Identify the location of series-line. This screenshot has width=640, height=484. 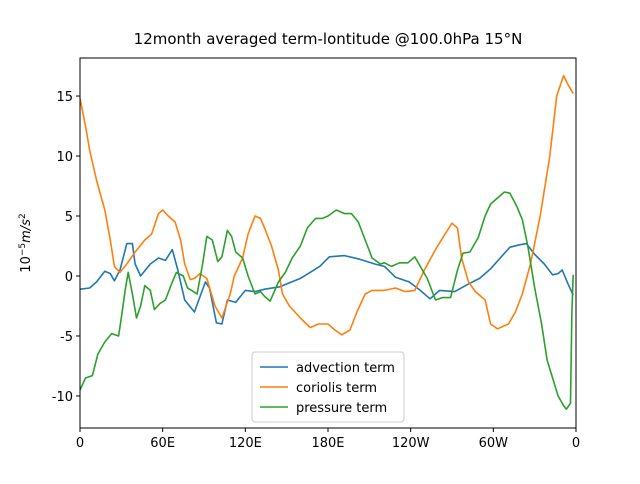
(327, 283).